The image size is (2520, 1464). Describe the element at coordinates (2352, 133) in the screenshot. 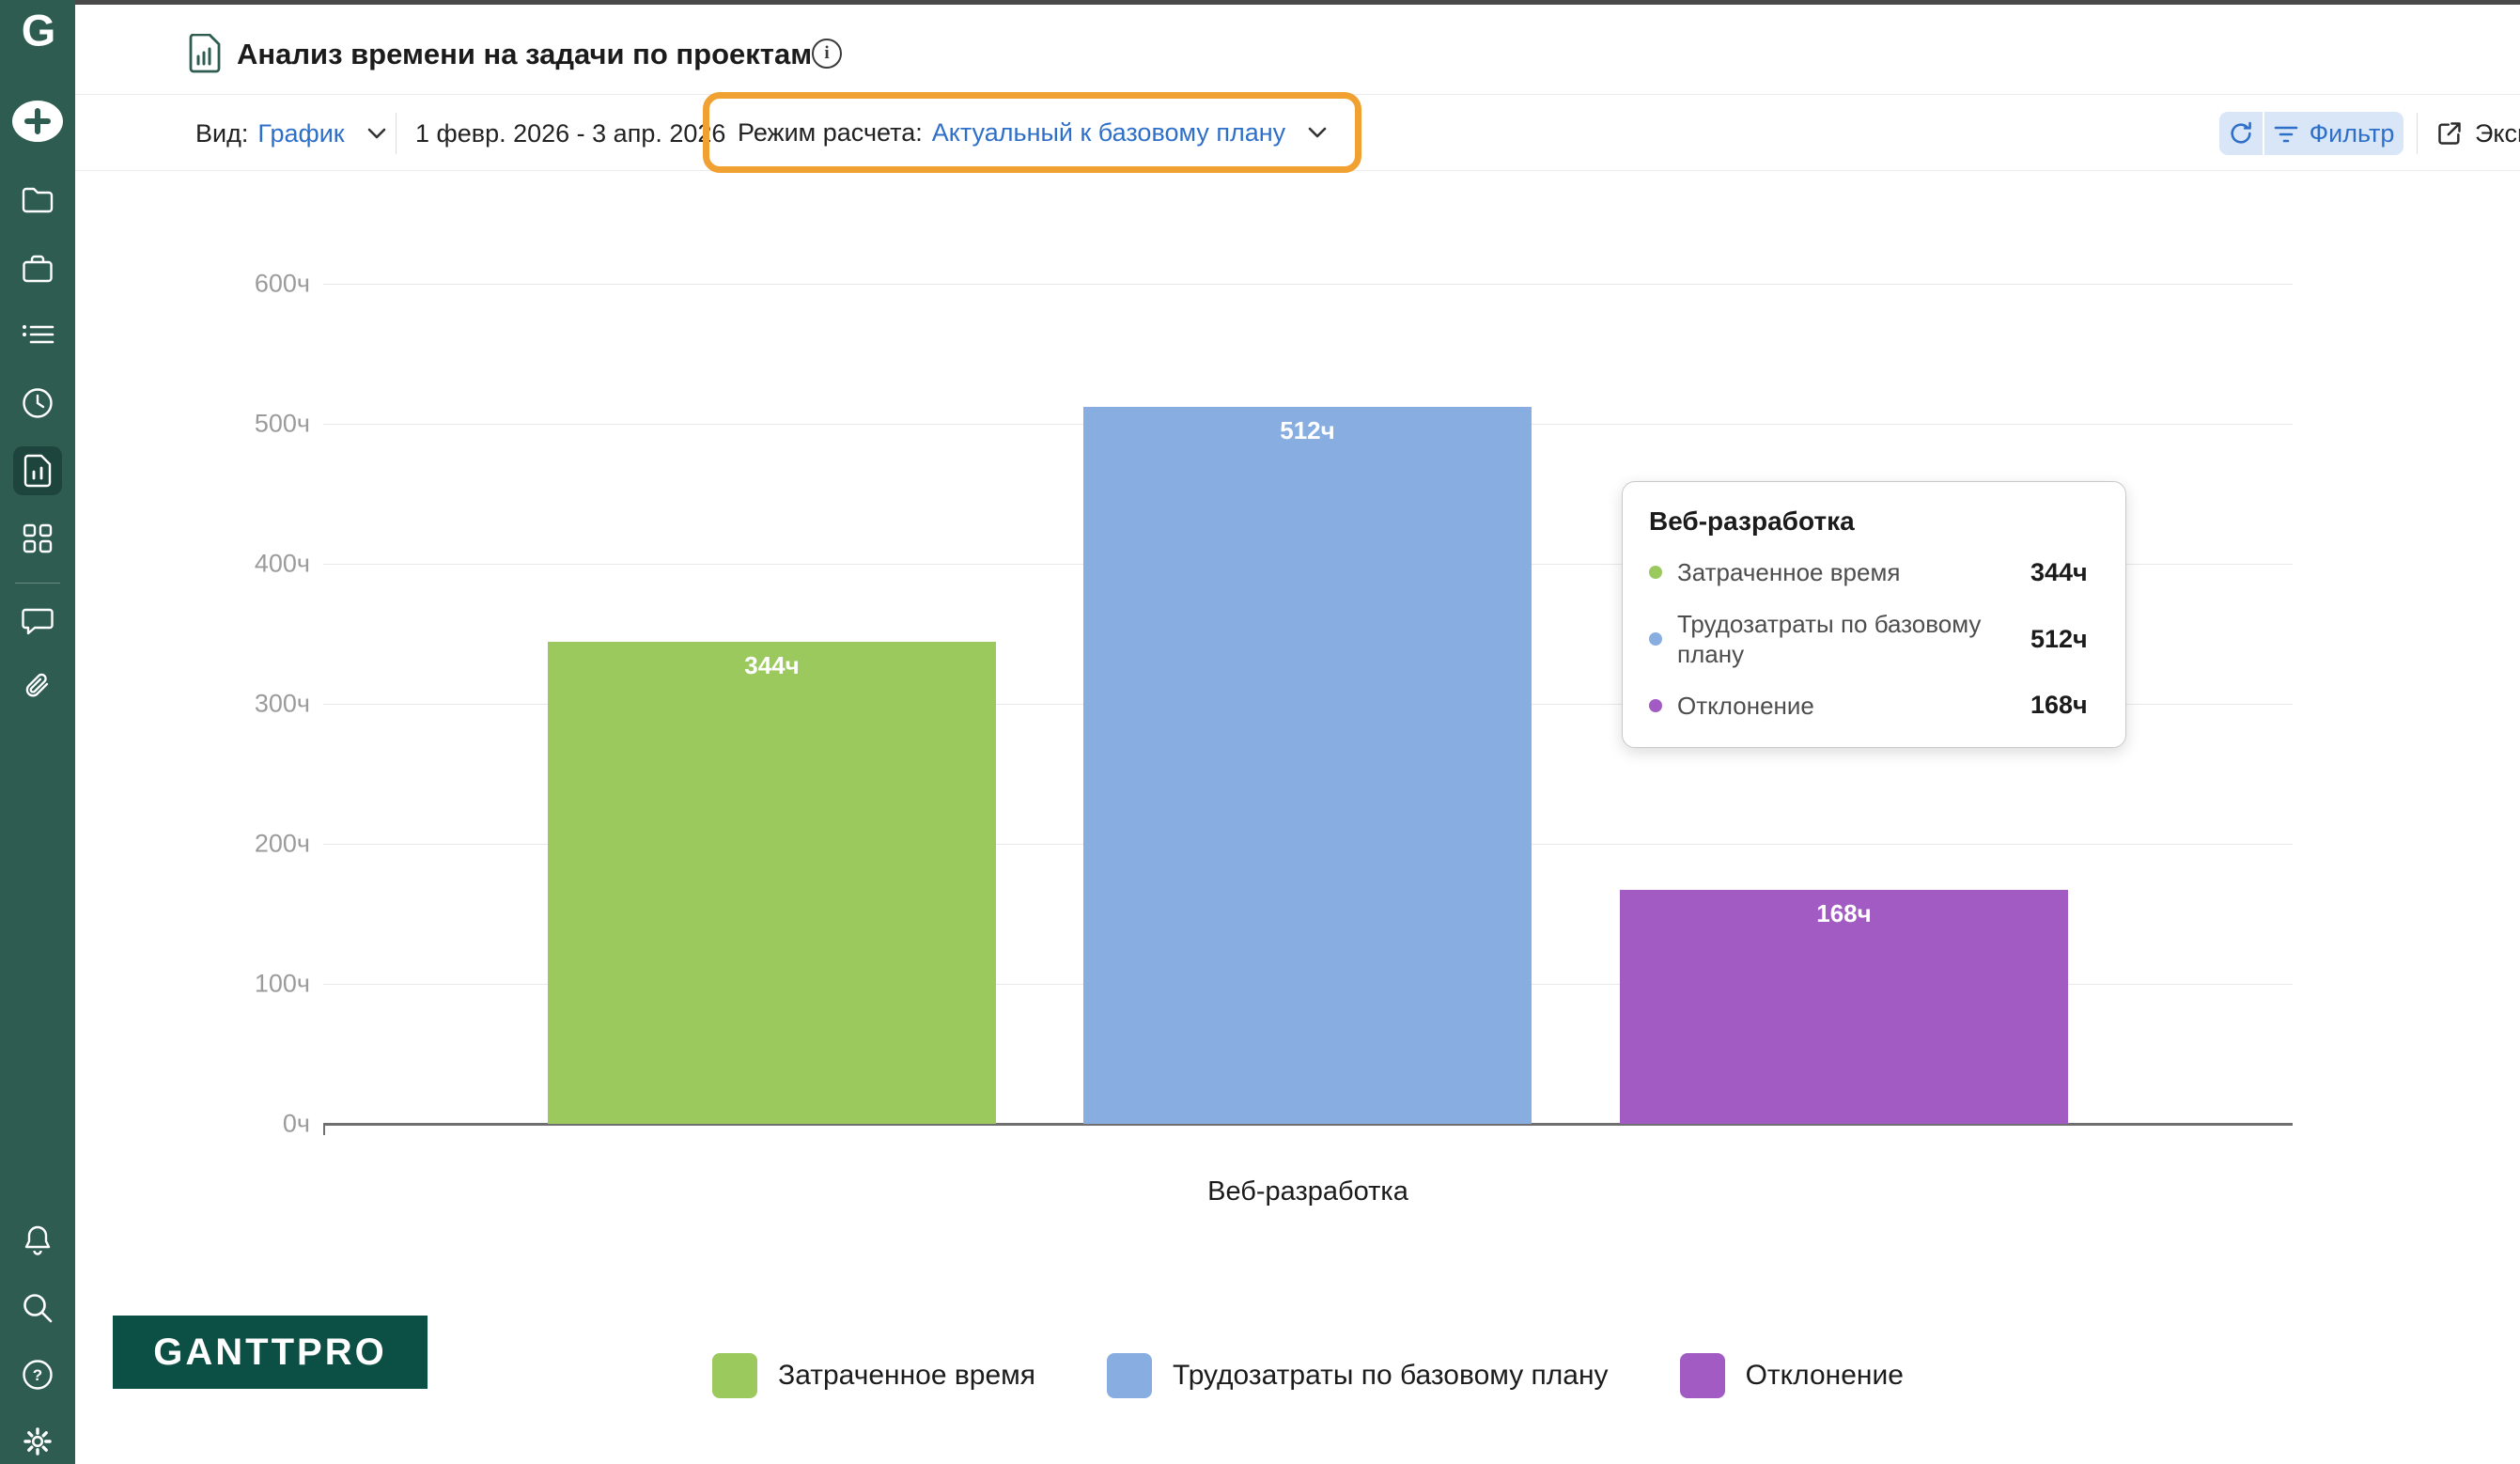

I see `filter-label: Фильтр` at that location.